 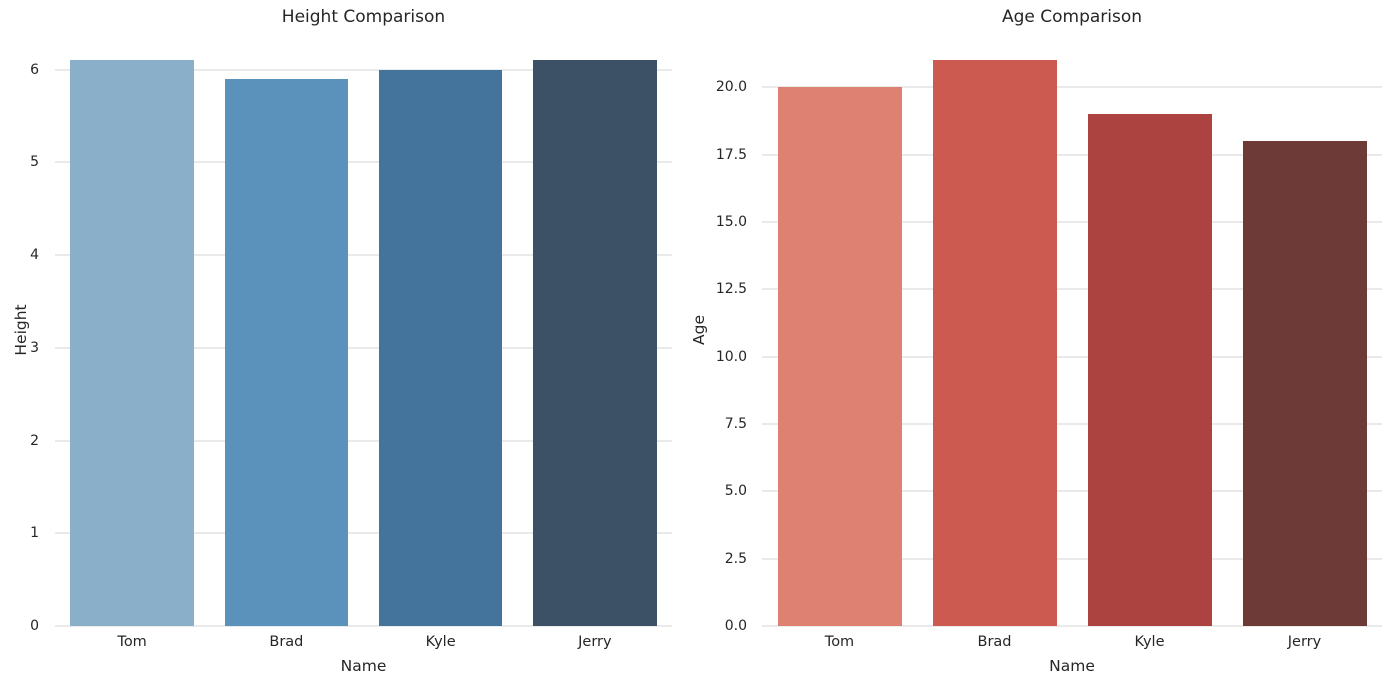 I want to click on y-tick-label: 10.0, so click(x=731, y=356).